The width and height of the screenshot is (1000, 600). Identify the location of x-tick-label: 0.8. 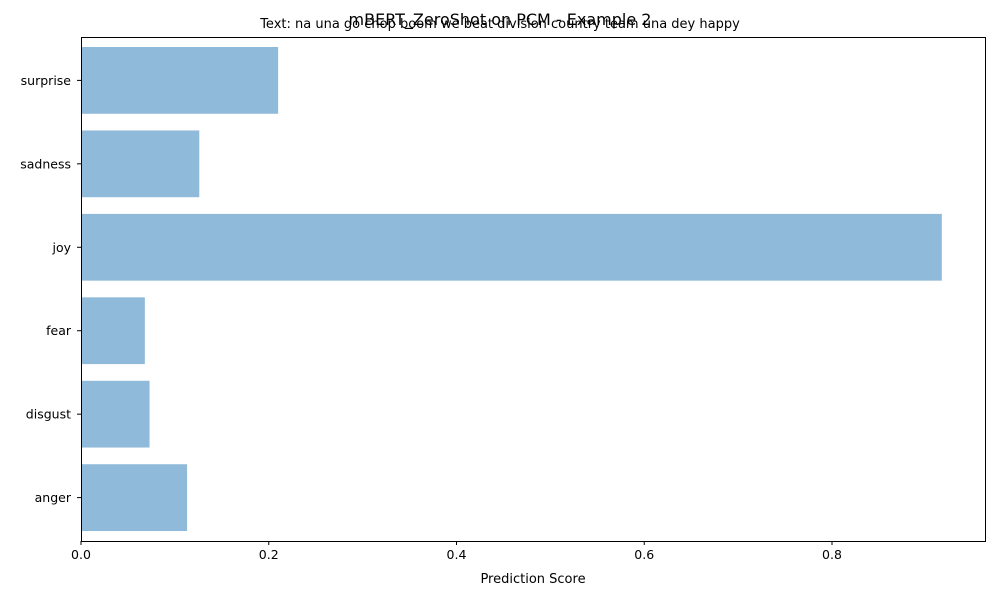
(832, 554).